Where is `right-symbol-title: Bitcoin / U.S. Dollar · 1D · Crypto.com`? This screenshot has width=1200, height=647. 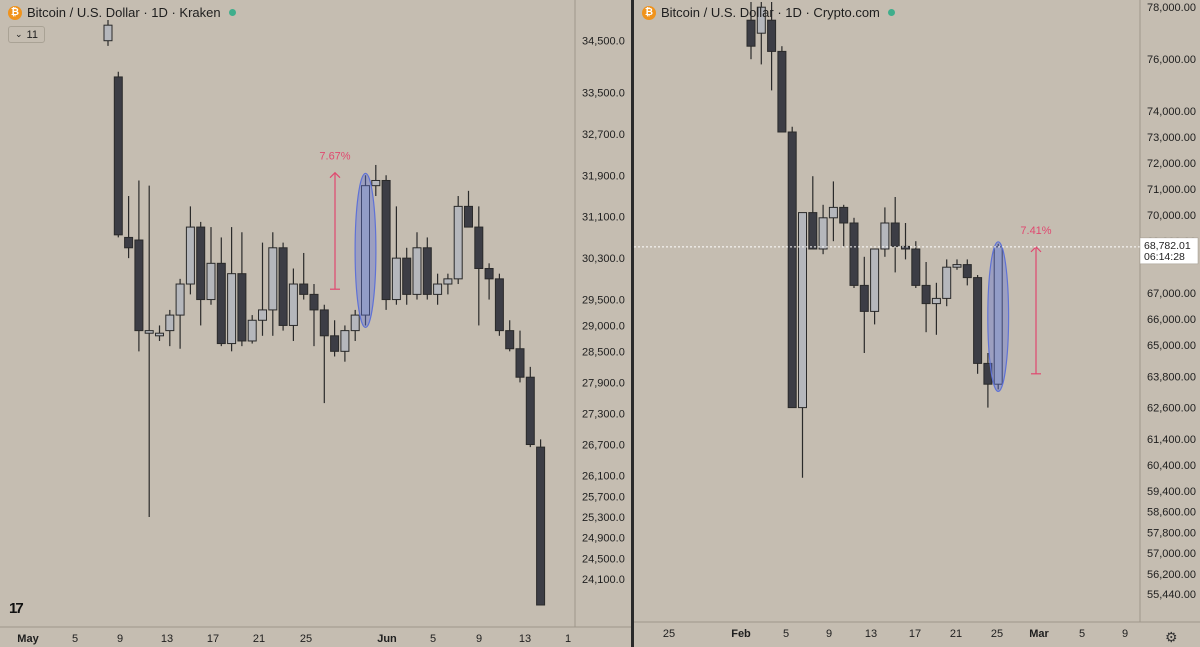
right-symbol-title: Bitcoin / U.S. Dollar · 1D · Crypto.com is located at coordinates (770, 12).